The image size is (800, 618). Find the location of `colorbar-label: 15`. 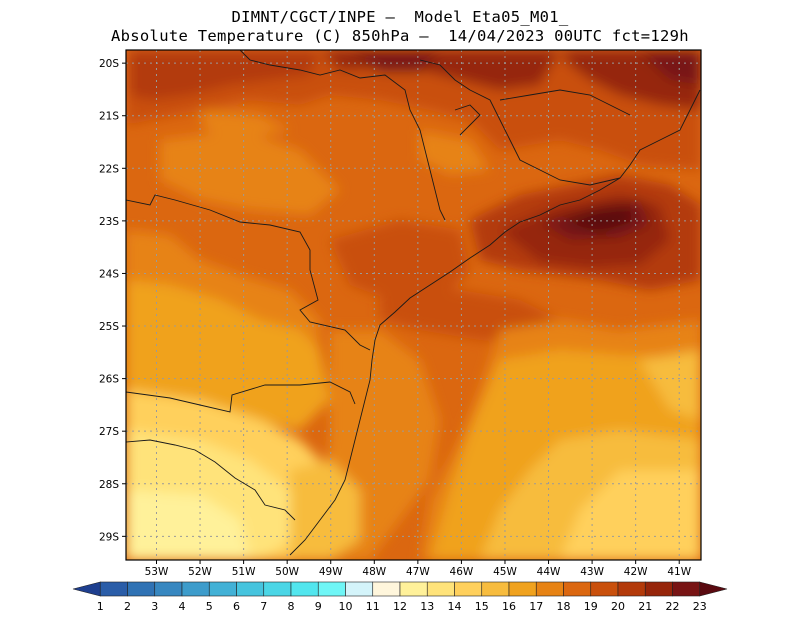

colorbar-label: 15 is located at coordinates (482, 606).